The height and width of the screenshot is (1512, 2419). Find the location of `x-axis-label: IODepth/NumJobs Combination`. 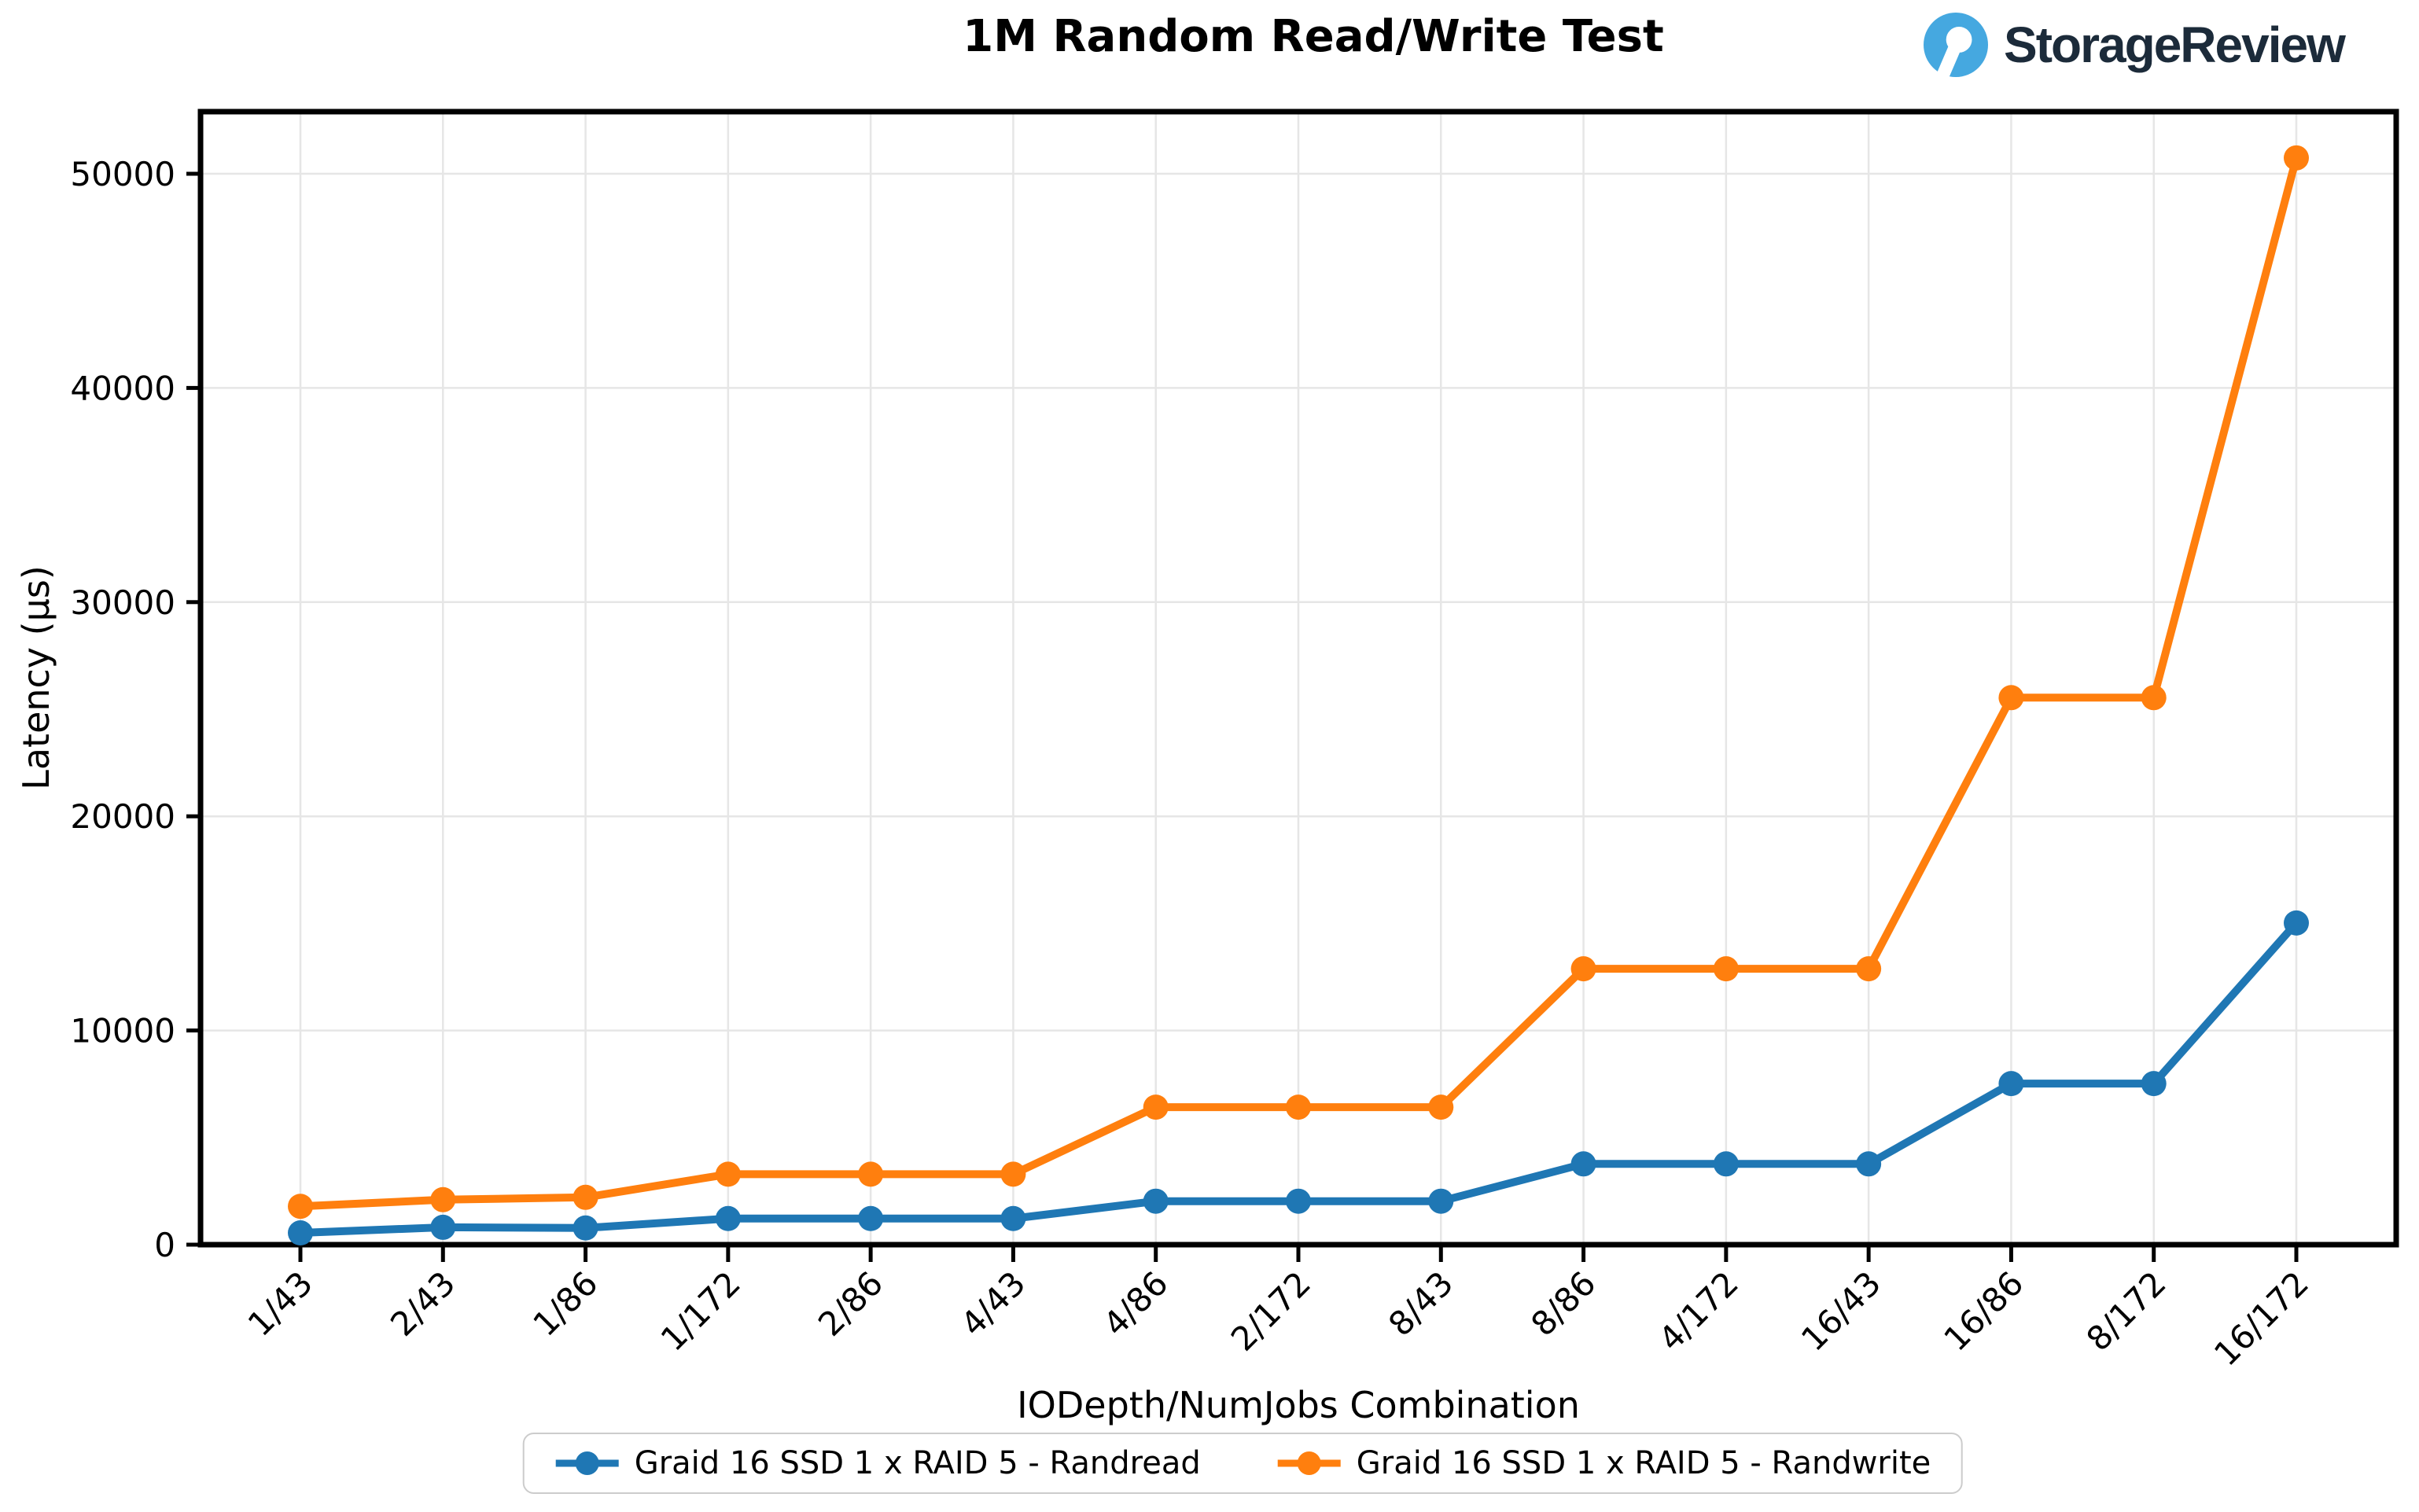

x-axis-label: IODepth/NumJobs Combination is located at coordinates (1298, 1405).